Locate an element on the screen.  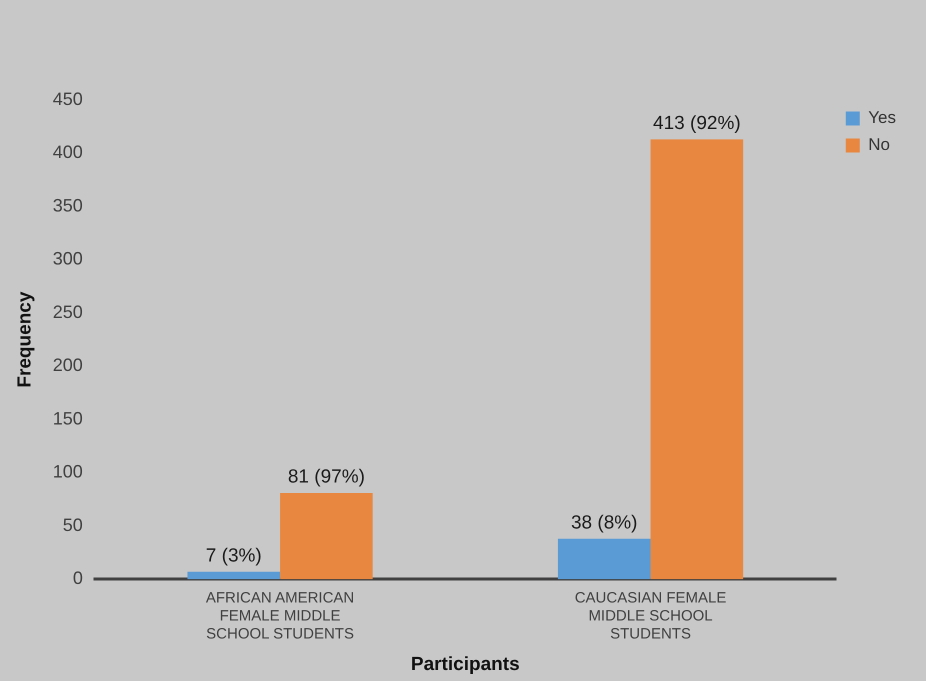
data-label: 38 (8%) is located at coordinates (604, 523).